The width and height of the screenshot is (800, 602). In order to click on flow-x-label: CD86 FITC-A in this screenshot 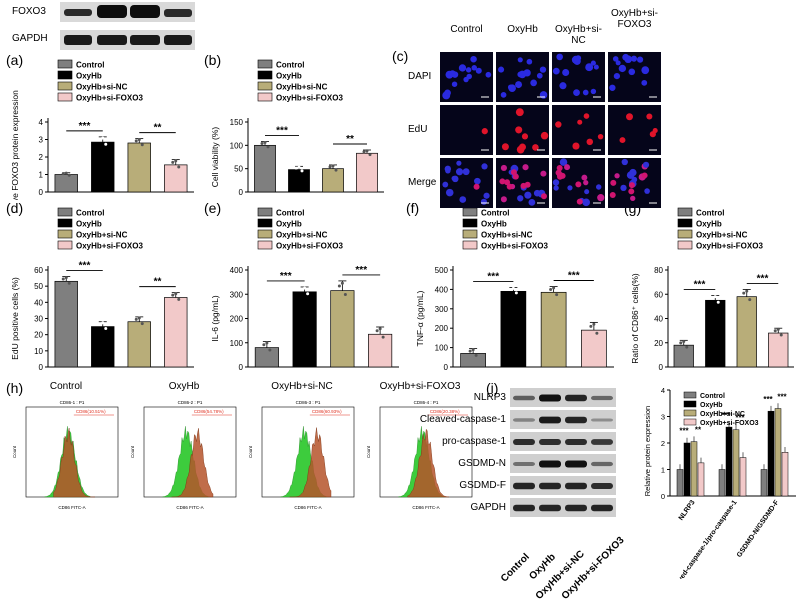, I will do `click(71, 507)`.